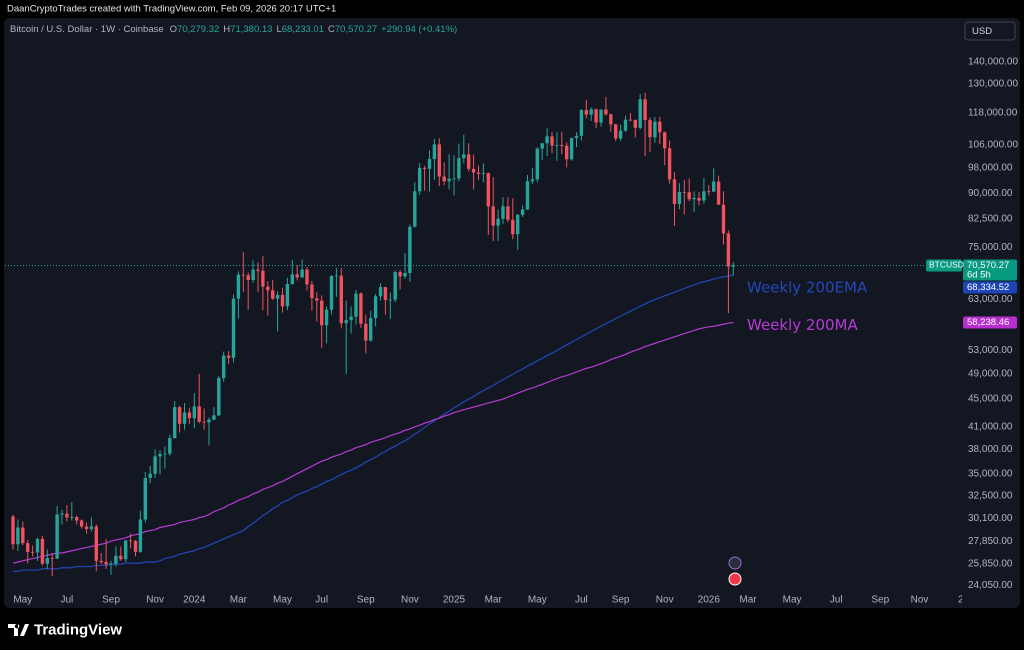  I want to click on symbol-tag-label: BTCUSD, so click(946, 265).